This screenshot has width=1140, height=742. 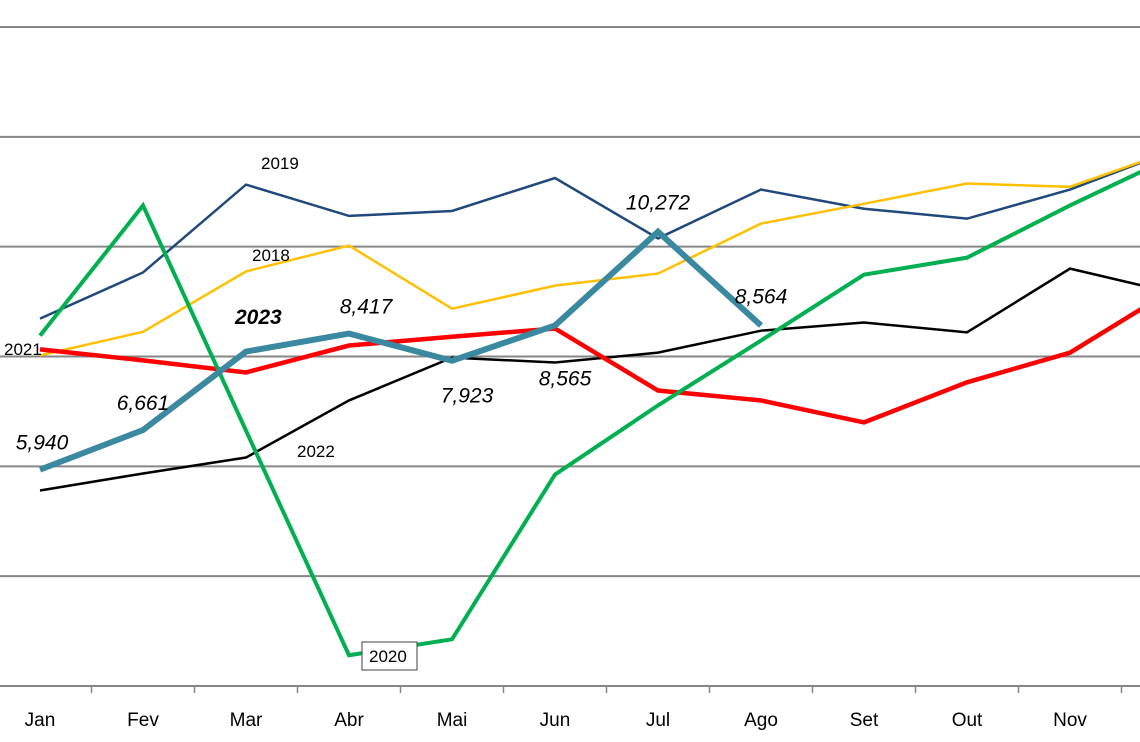 I want to click on data-label: 10,272, so click(x=658, y=203).